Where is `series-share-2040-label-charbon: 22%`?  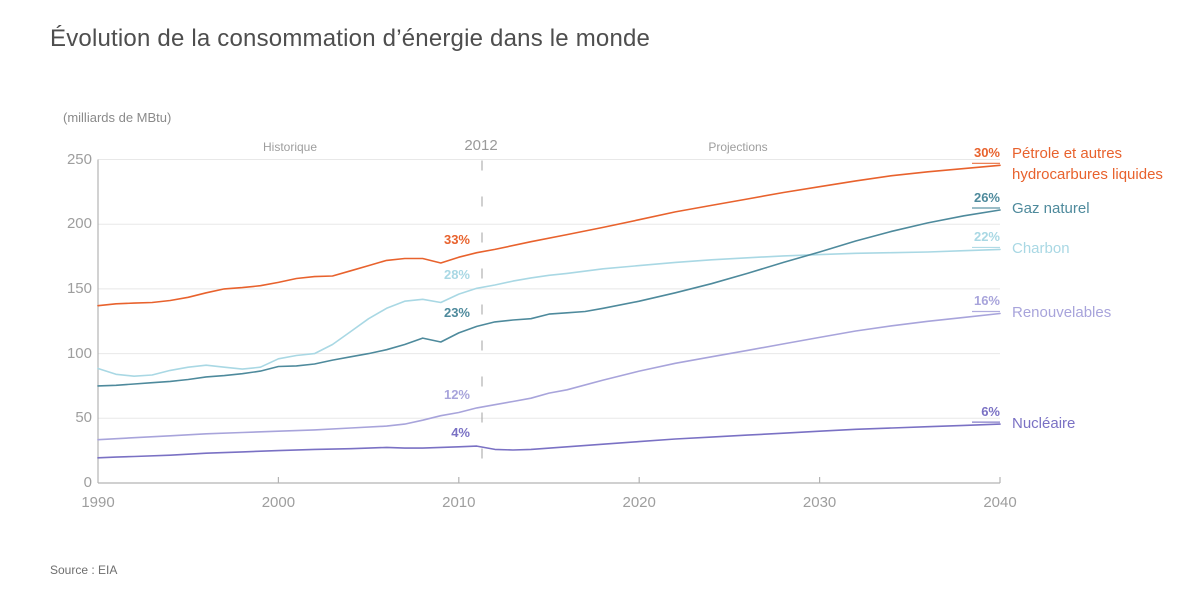
series-share-2040-label-charbon: 22% is located at coordinates (986, 237).